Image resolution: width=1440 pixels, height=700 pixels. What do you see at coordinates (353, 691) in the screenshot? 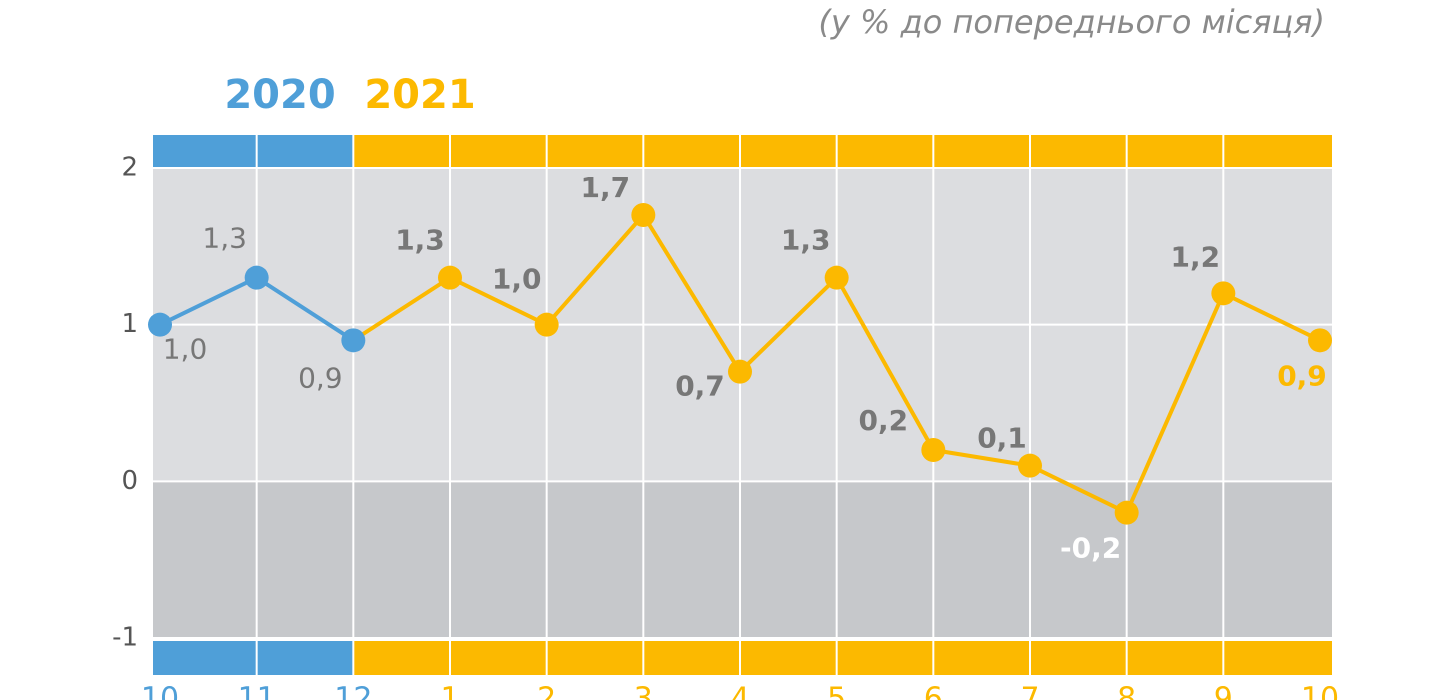
I see `x-tick-label: 12` at bounding box center [353, 691].